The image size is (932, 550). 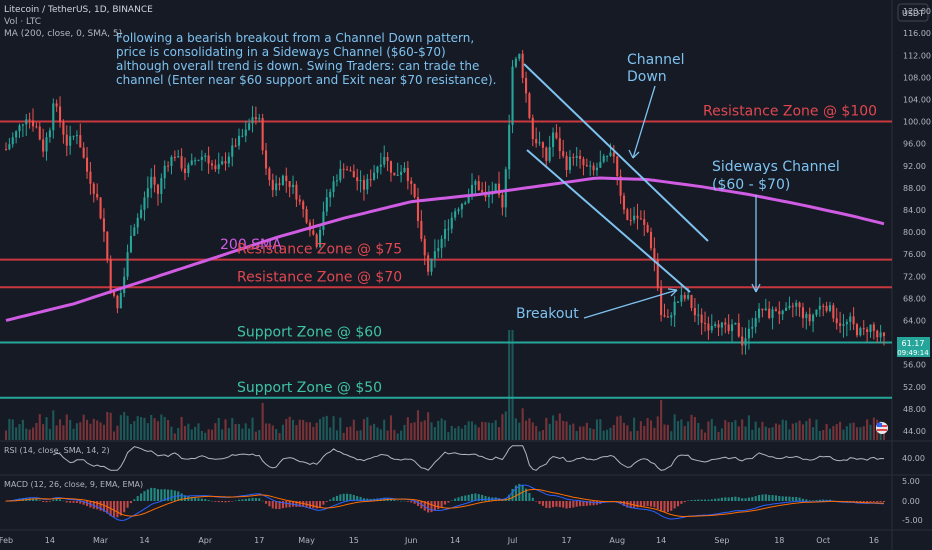 I want to click on time-tick: 17, so click(x=566, y=540).